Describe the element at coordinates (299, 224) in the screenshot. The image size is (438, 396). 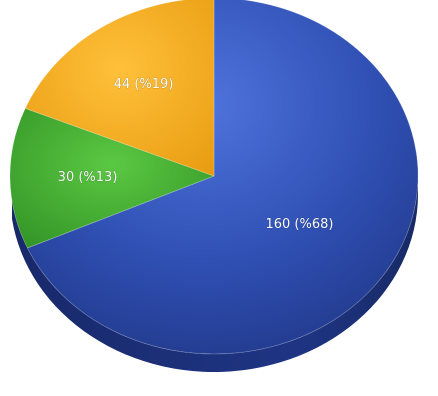
I see `slice-label: 160 (%68)` at that location.